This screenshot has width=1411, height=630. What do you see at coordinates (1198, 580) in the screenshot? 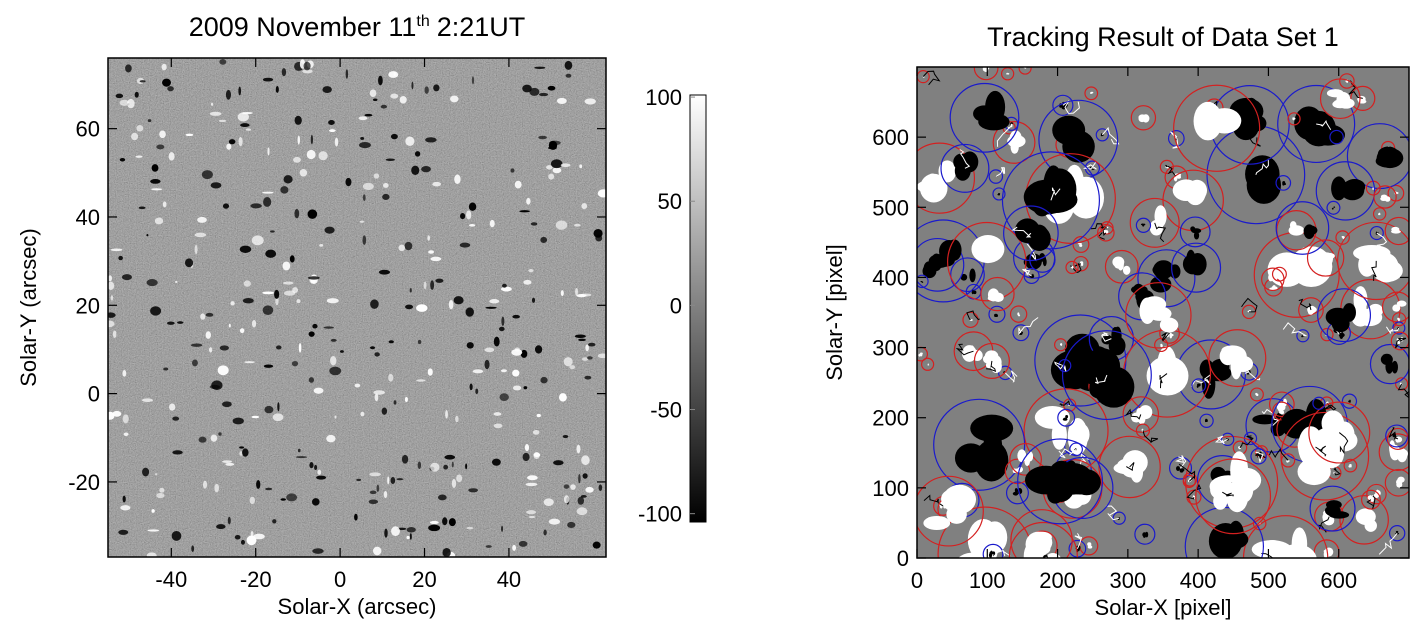
I see `x-tick-label: 400` at bounding box center [1198, 580].